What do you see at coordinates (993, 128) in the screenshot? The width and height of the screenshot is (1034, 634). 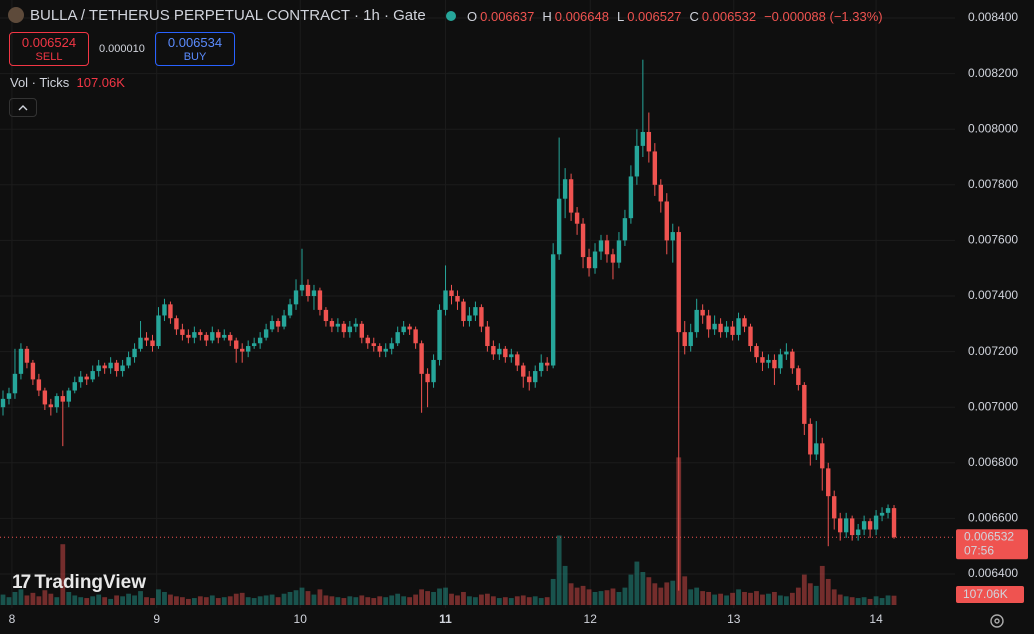 I see `y-tick-label: 0.008000` at bounding box center [993, 128].